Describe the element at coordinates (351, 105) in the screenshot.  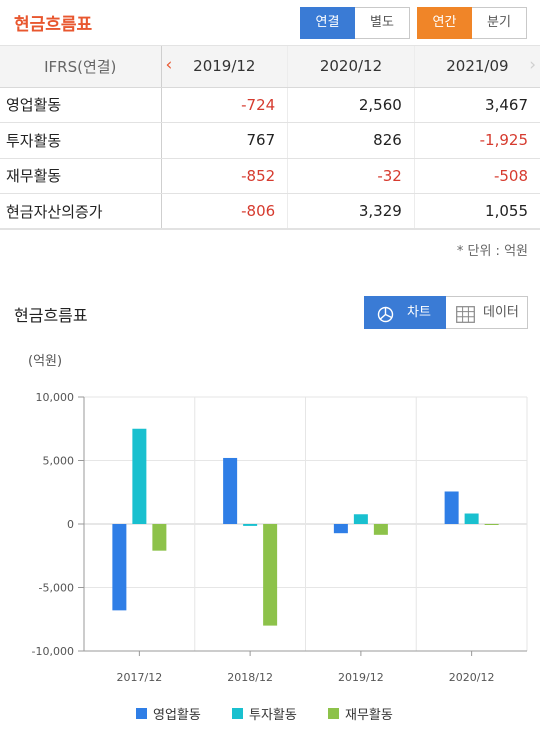
I see `table-cell: 2,560` at that location.